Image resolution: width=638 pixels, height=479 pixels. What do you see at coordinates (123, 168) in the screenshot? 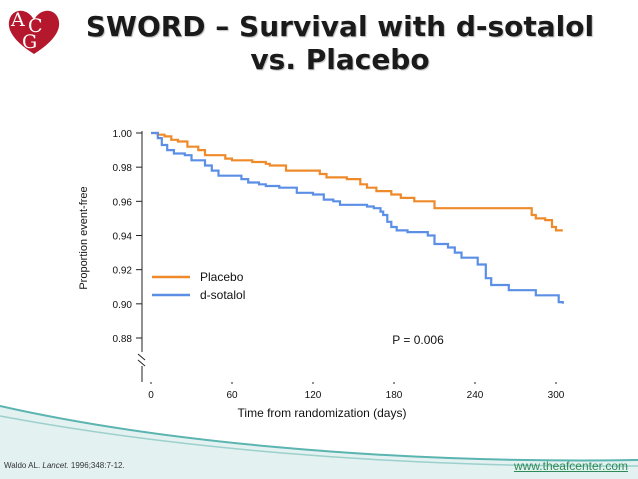
I see `y-tick-label: 0.98` at bounding box center [123, 168].